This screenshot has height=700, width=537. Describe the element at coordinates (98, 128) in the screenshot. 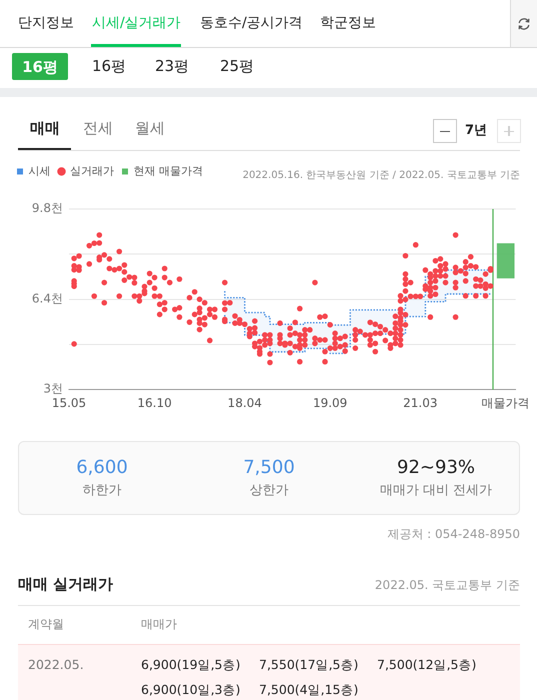

I see `text: 전세` at that location.